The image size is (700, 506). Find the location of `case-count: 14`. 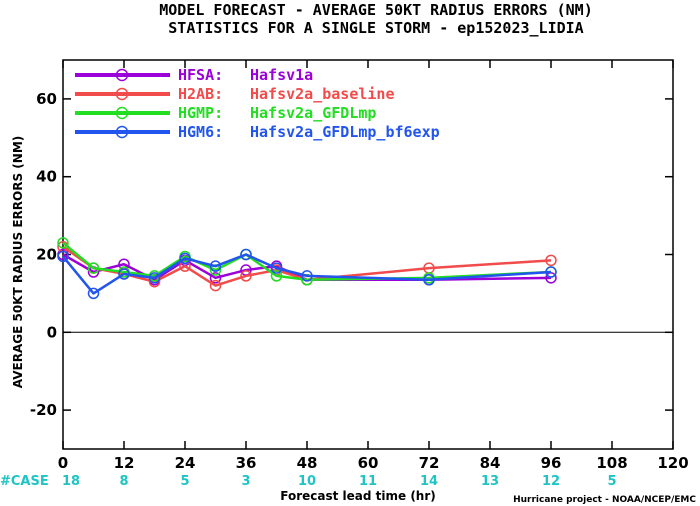

case-count: 14 is located at coordinates (429, 481).